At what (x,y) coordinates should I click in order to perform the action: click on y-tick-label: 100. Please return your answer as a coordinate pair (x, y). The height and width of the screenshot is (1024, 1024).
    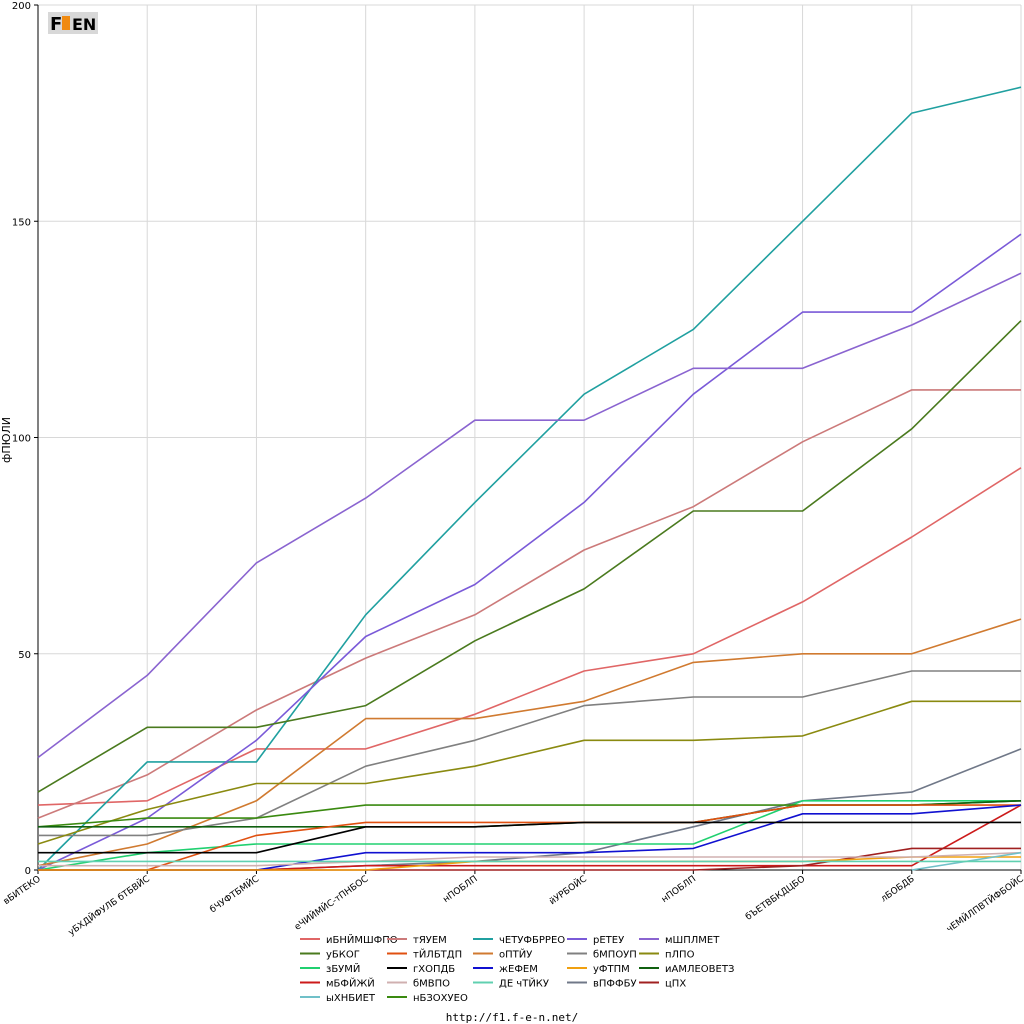
    Looking at the image, I should click on (21, 439).